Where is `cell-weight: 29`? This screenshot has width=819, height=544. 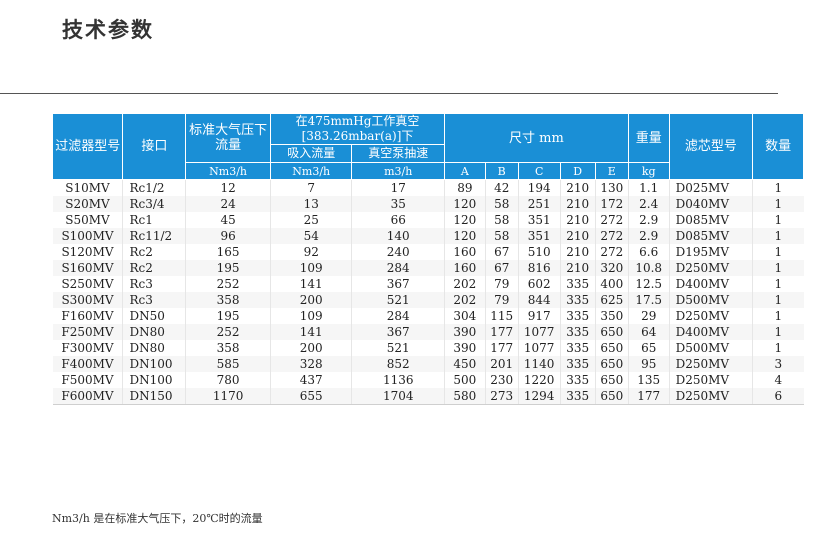
cell-weight: 29 is located at coordinates (648, 316).